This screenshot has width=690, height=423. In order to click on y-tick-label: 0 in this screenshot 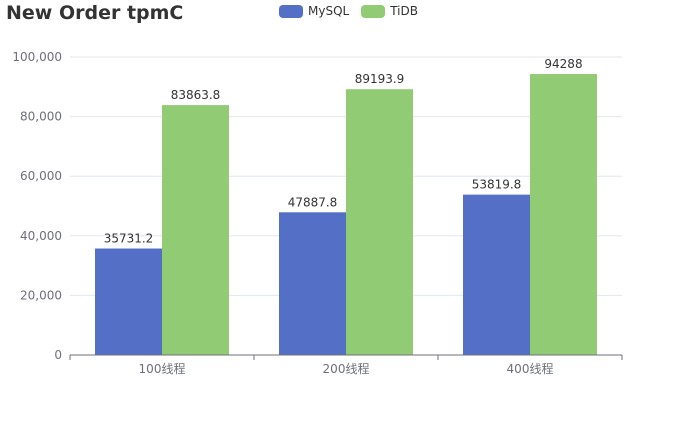, I will do `click(58, 355)`.